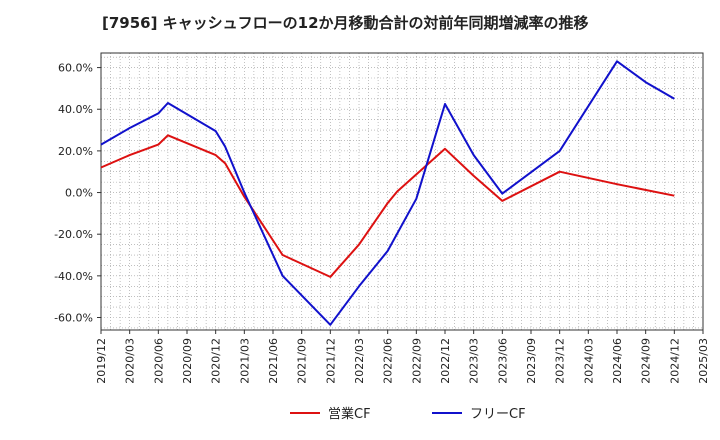 This screenshot has height=440, width=720. Describe the element at coordinates (216, 361) in the screenshot. I see `x-tick-label: 2020/12` at that location.